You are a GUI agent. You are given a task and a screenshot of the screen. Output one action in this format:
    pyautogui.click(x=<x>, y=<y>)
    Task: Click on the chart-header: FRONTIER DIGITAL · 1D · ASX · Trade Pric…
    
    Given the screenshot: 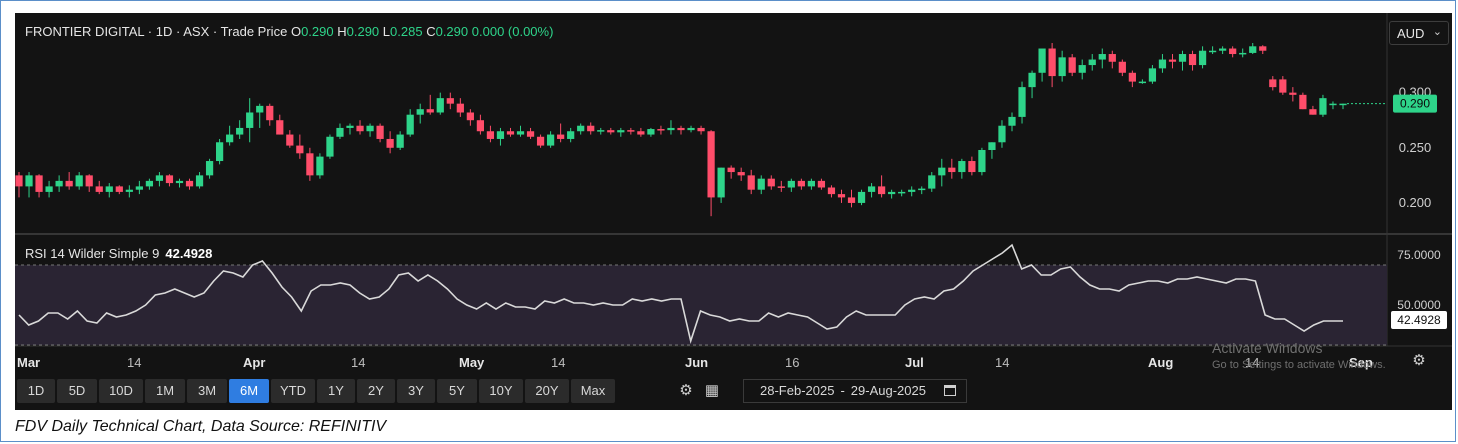 What is the action you would take?
    pyautogui.click(x=289, y=31)
    